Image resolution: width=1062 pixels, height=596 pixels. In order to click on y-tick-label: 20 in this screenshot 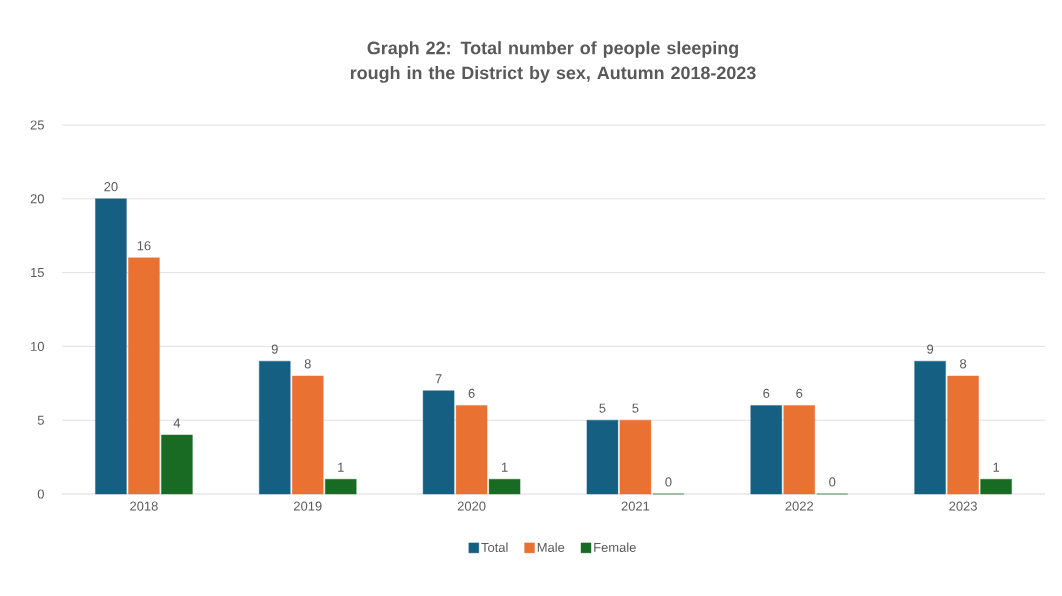, I will do `click(37, 199)`.